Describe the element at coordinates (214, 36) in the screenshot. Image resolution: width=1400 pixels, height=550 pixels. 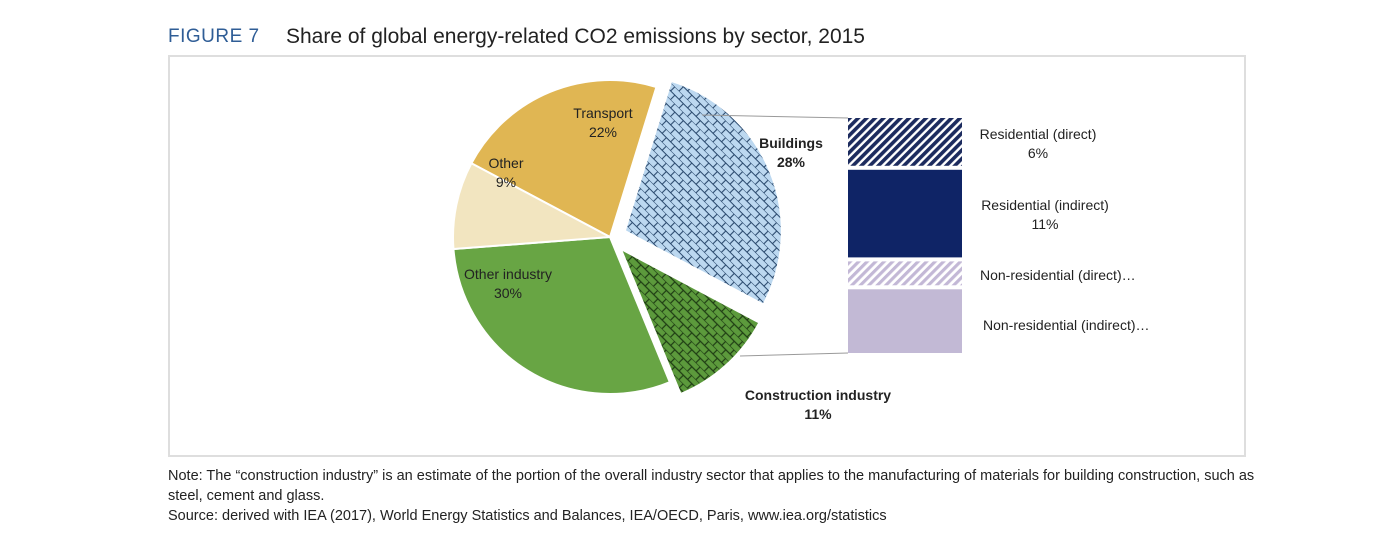
I see `figure-label: FIGURE 7` at that location.